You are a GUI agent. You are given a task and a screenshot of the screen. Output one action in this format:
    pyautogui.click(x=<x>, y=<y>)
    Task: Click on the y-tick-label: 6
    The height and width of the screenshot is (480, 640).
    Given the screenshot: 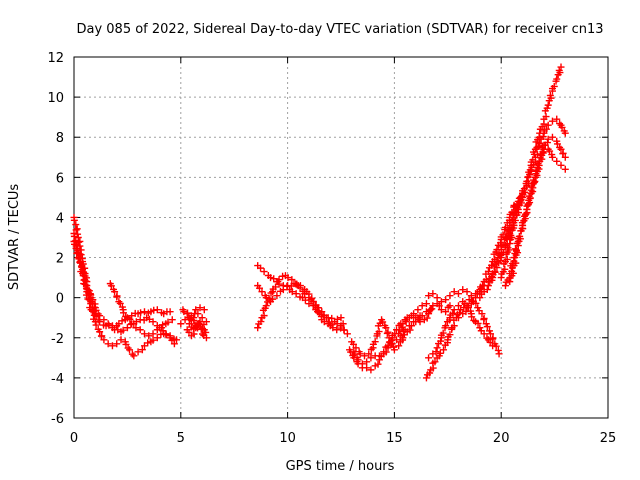 What is the action you would take?
    pyautogui.click(x=60, y=178)
    